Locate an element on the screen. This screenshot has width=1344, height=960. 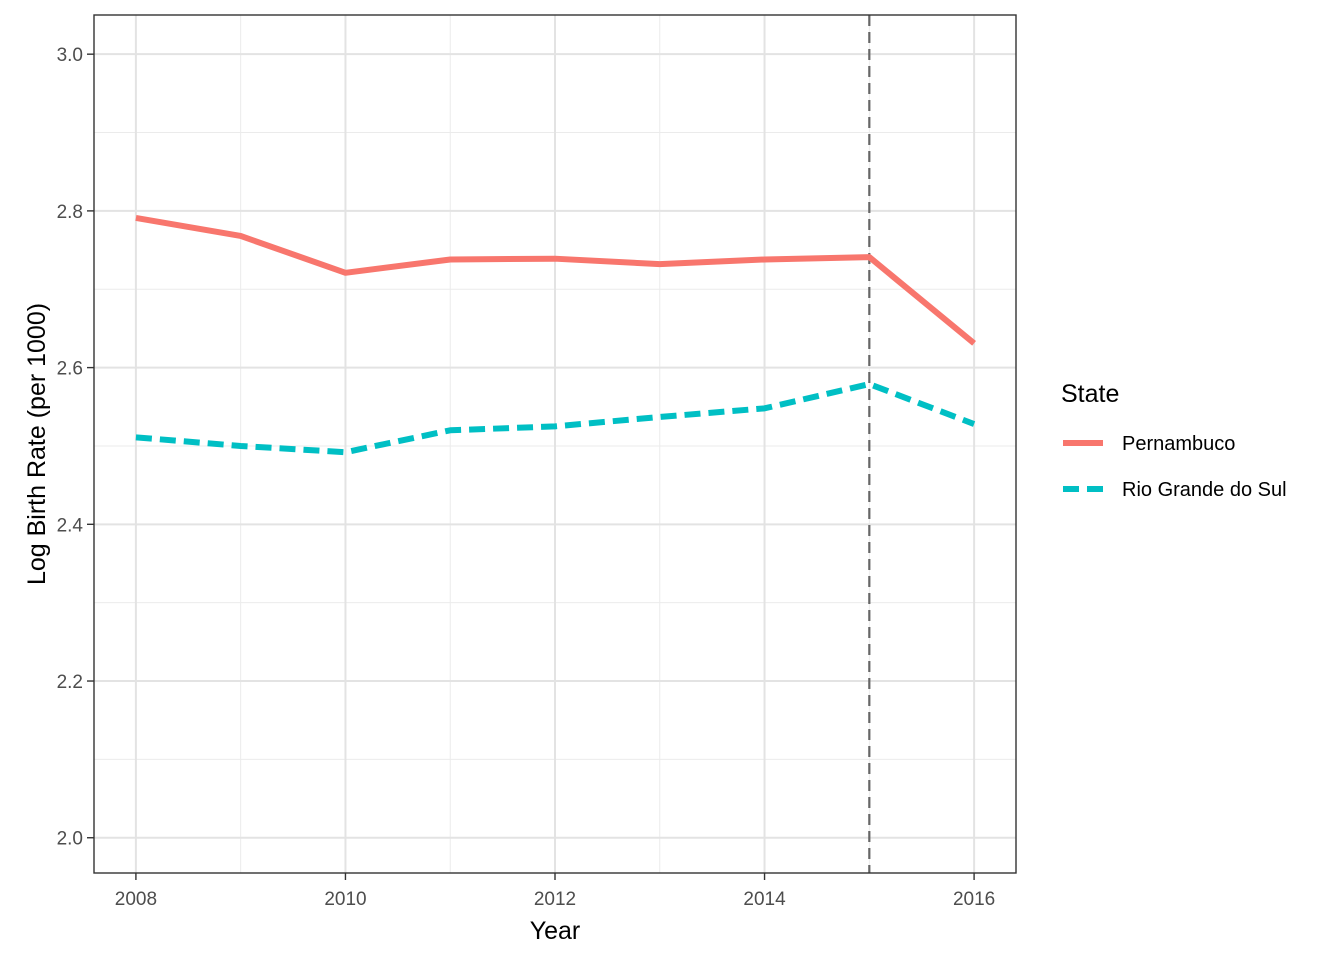
legend: State Pernambuco Rio Grande do Sul is located at coordinates (1174, 440).